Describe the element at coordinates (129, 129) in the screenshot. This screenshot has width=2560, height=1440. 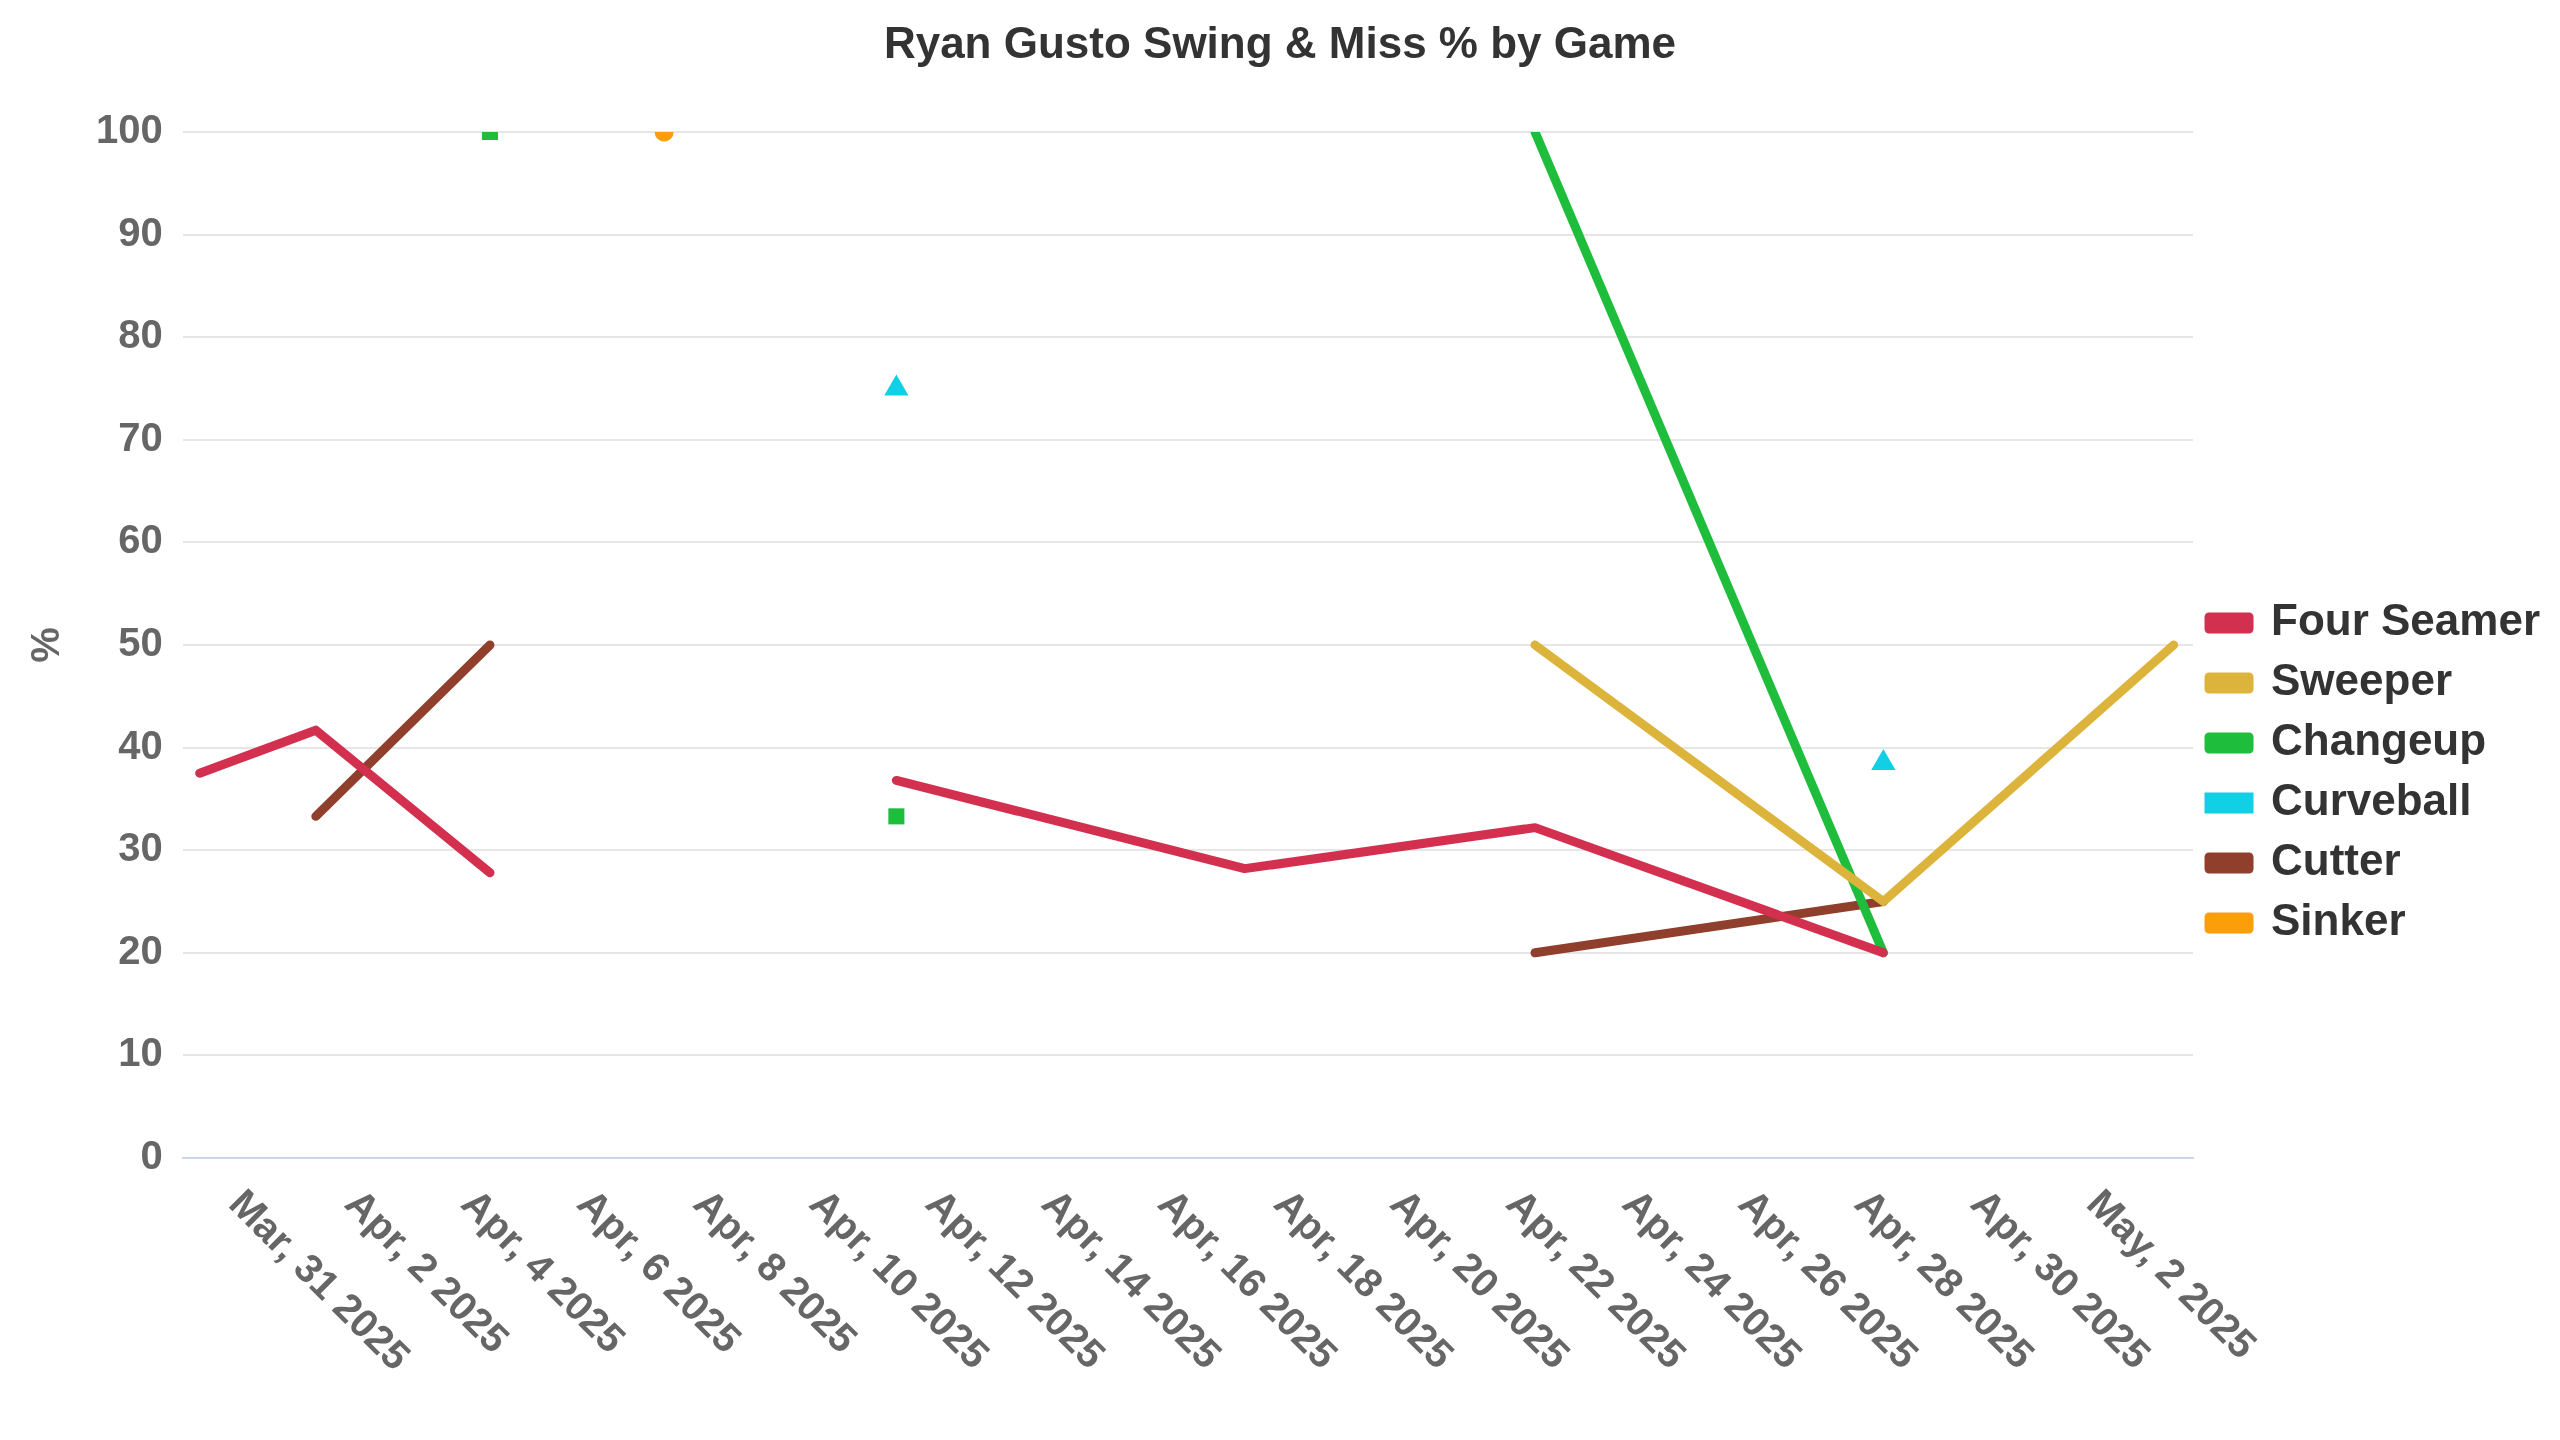
I see `y-tick-label: 100` at that location.